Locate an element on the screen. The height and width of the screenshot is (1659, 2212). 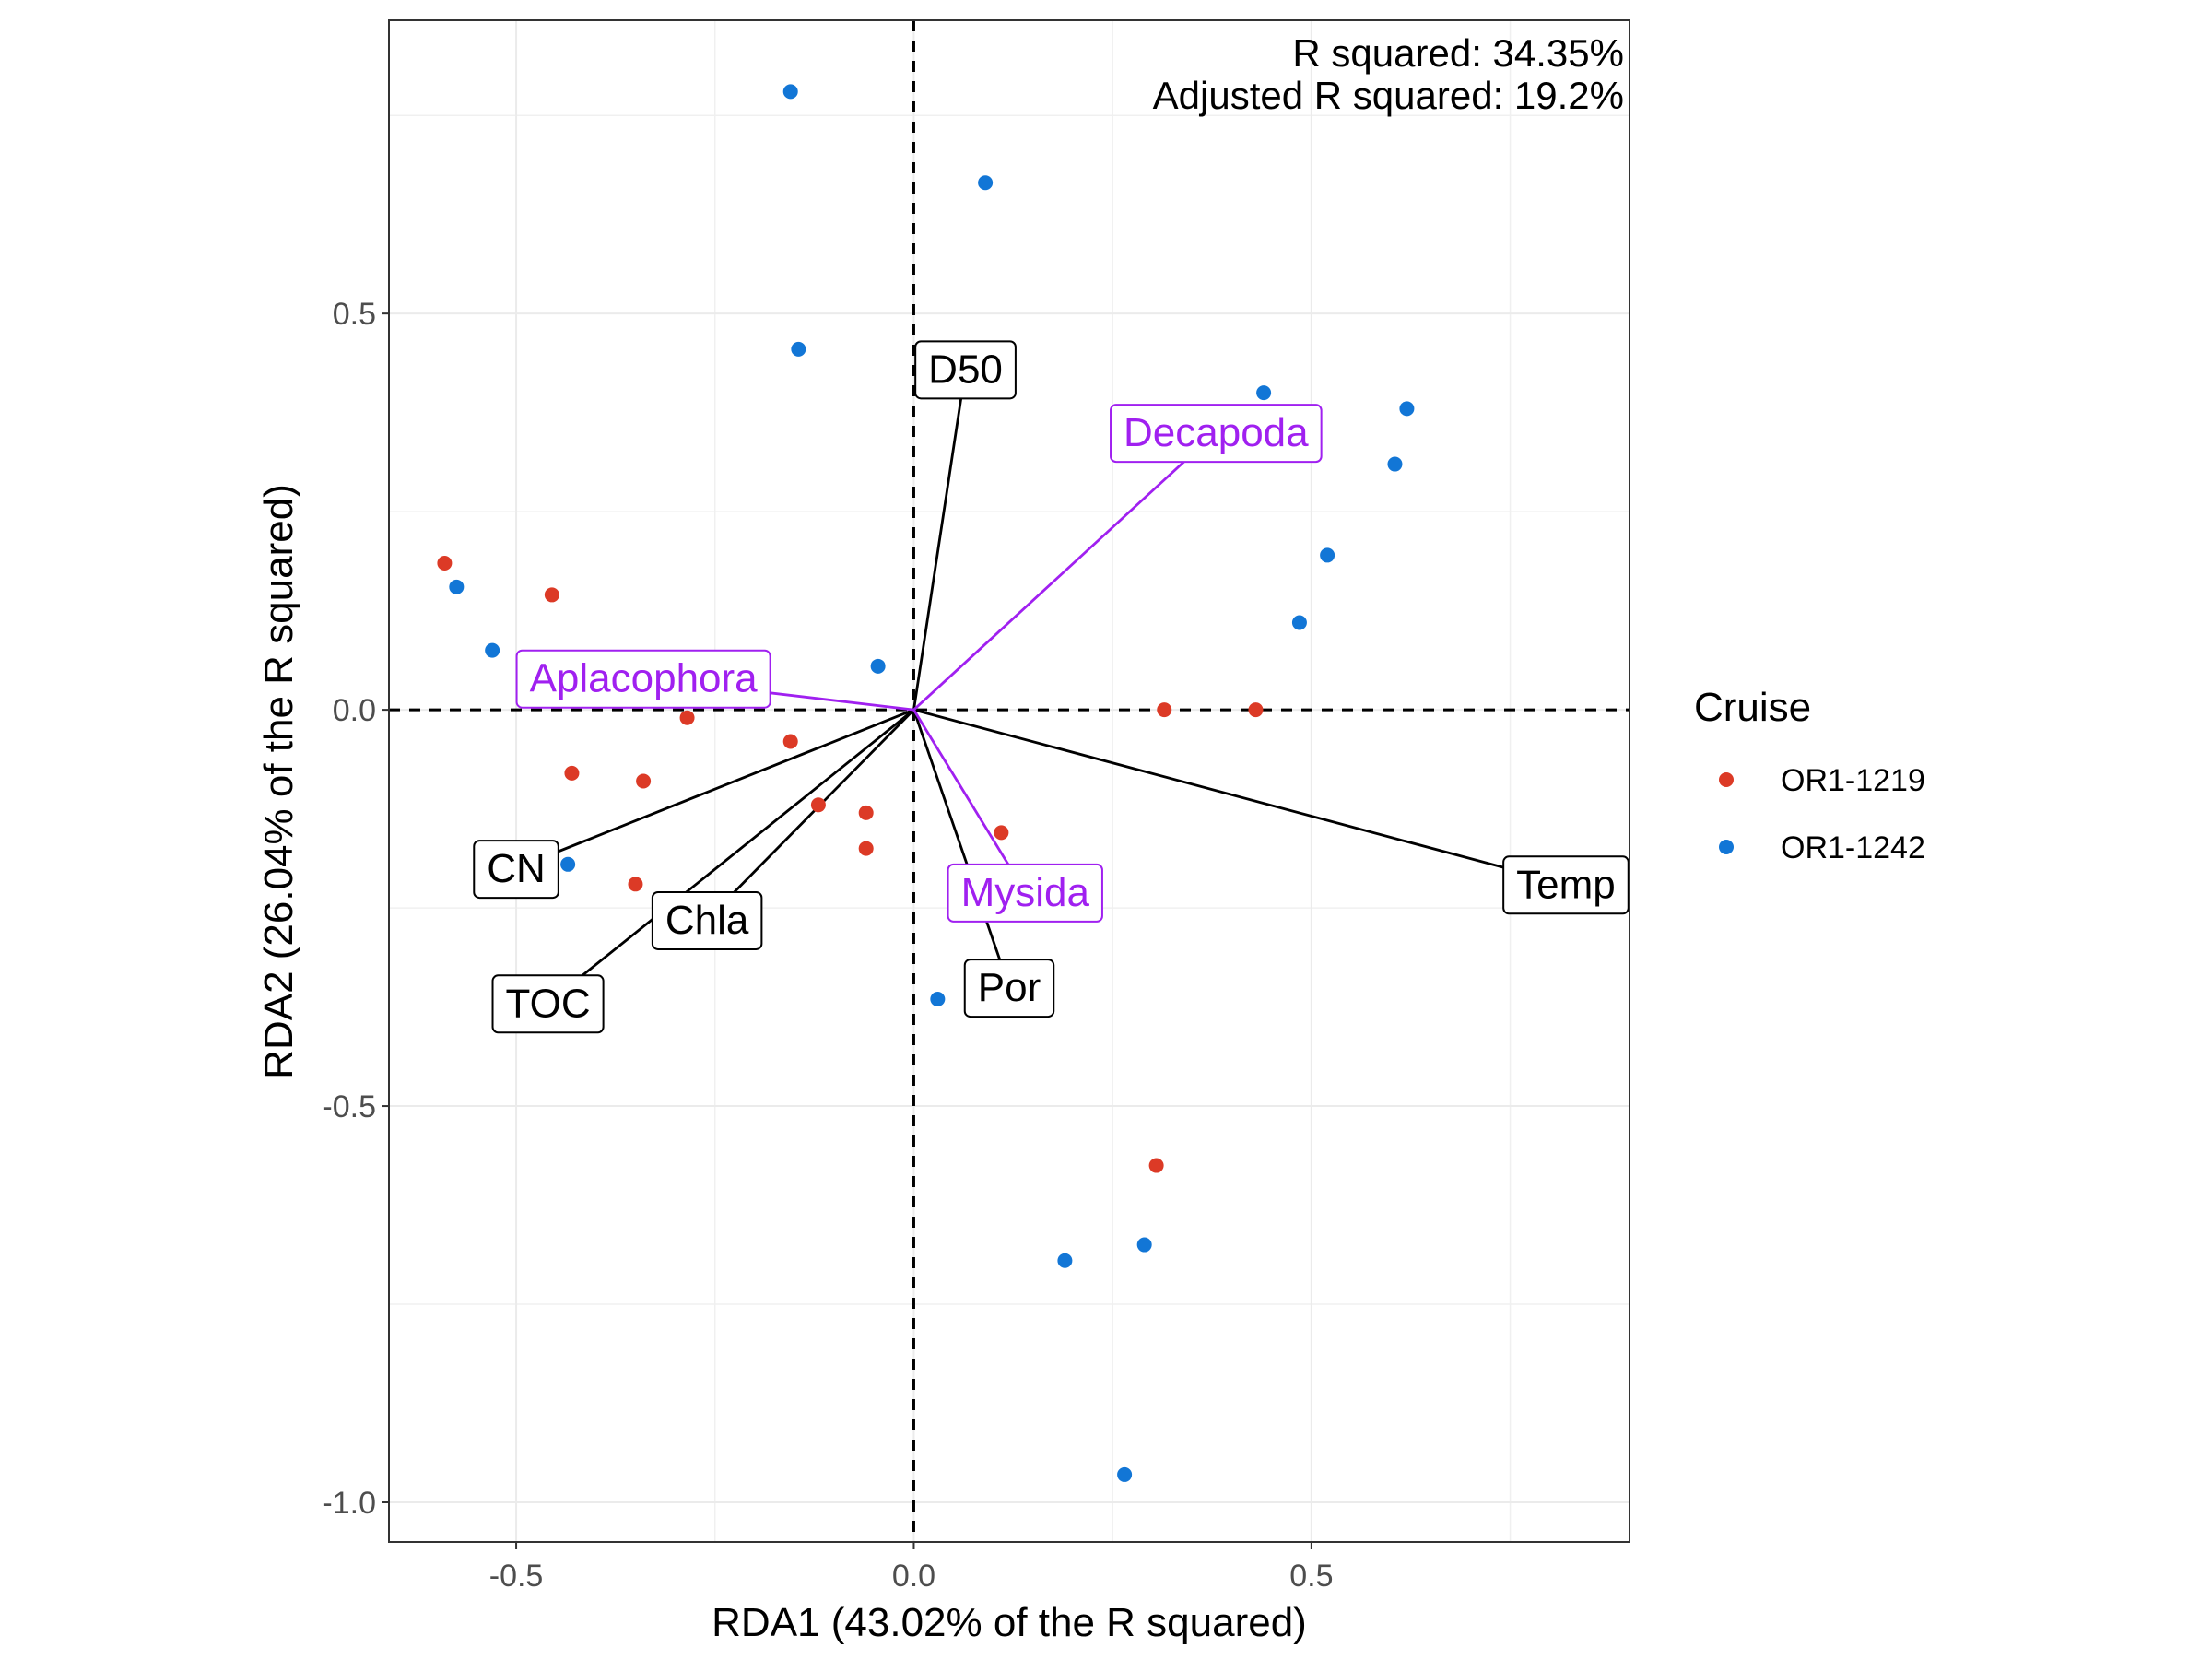
vector-label-toc: TOC is located at coordinates (548, 1004).